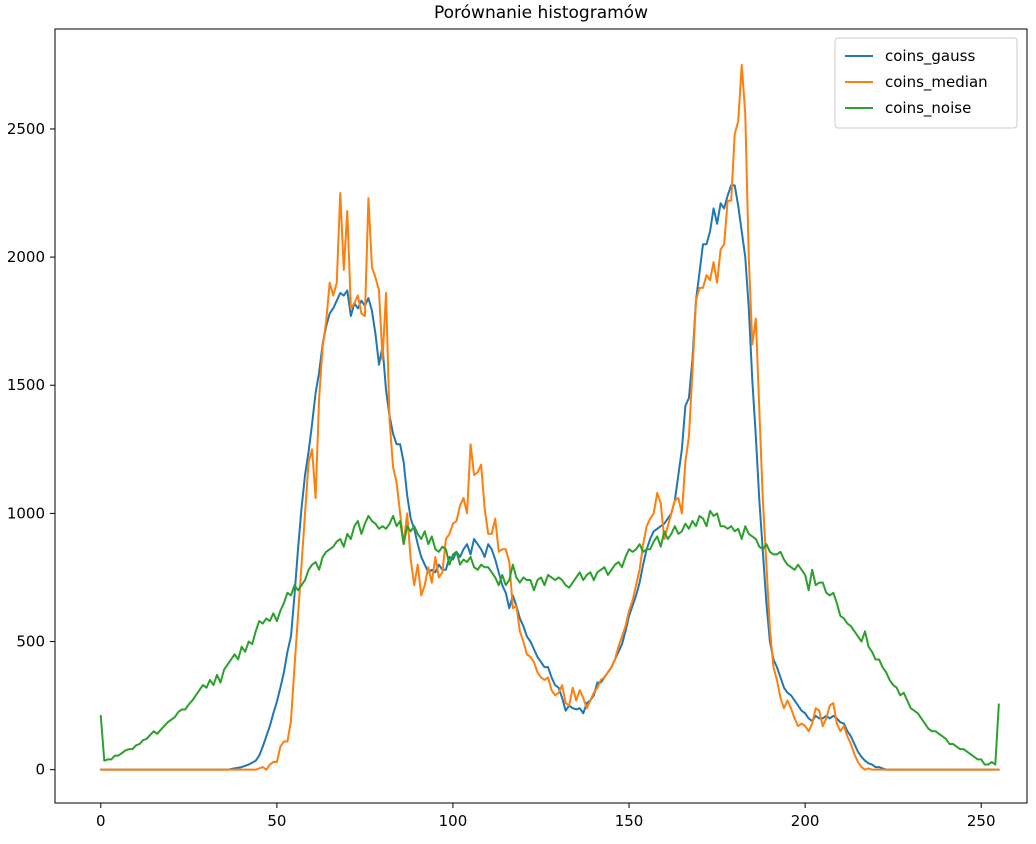 The image size is (1036, 844). What do you see at coordinates (101, 821) in the screenshot?
I see `x-tick-label: 0` at bounding box center [101, 821].